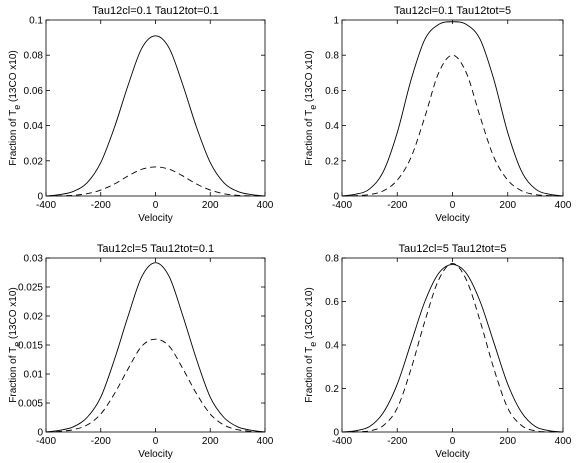 The width and height of the screenshot is (581, 463). Describe the element at coordinates (34, 126) in the screenshot. I see `y-tick-label: 0.04` at that location.